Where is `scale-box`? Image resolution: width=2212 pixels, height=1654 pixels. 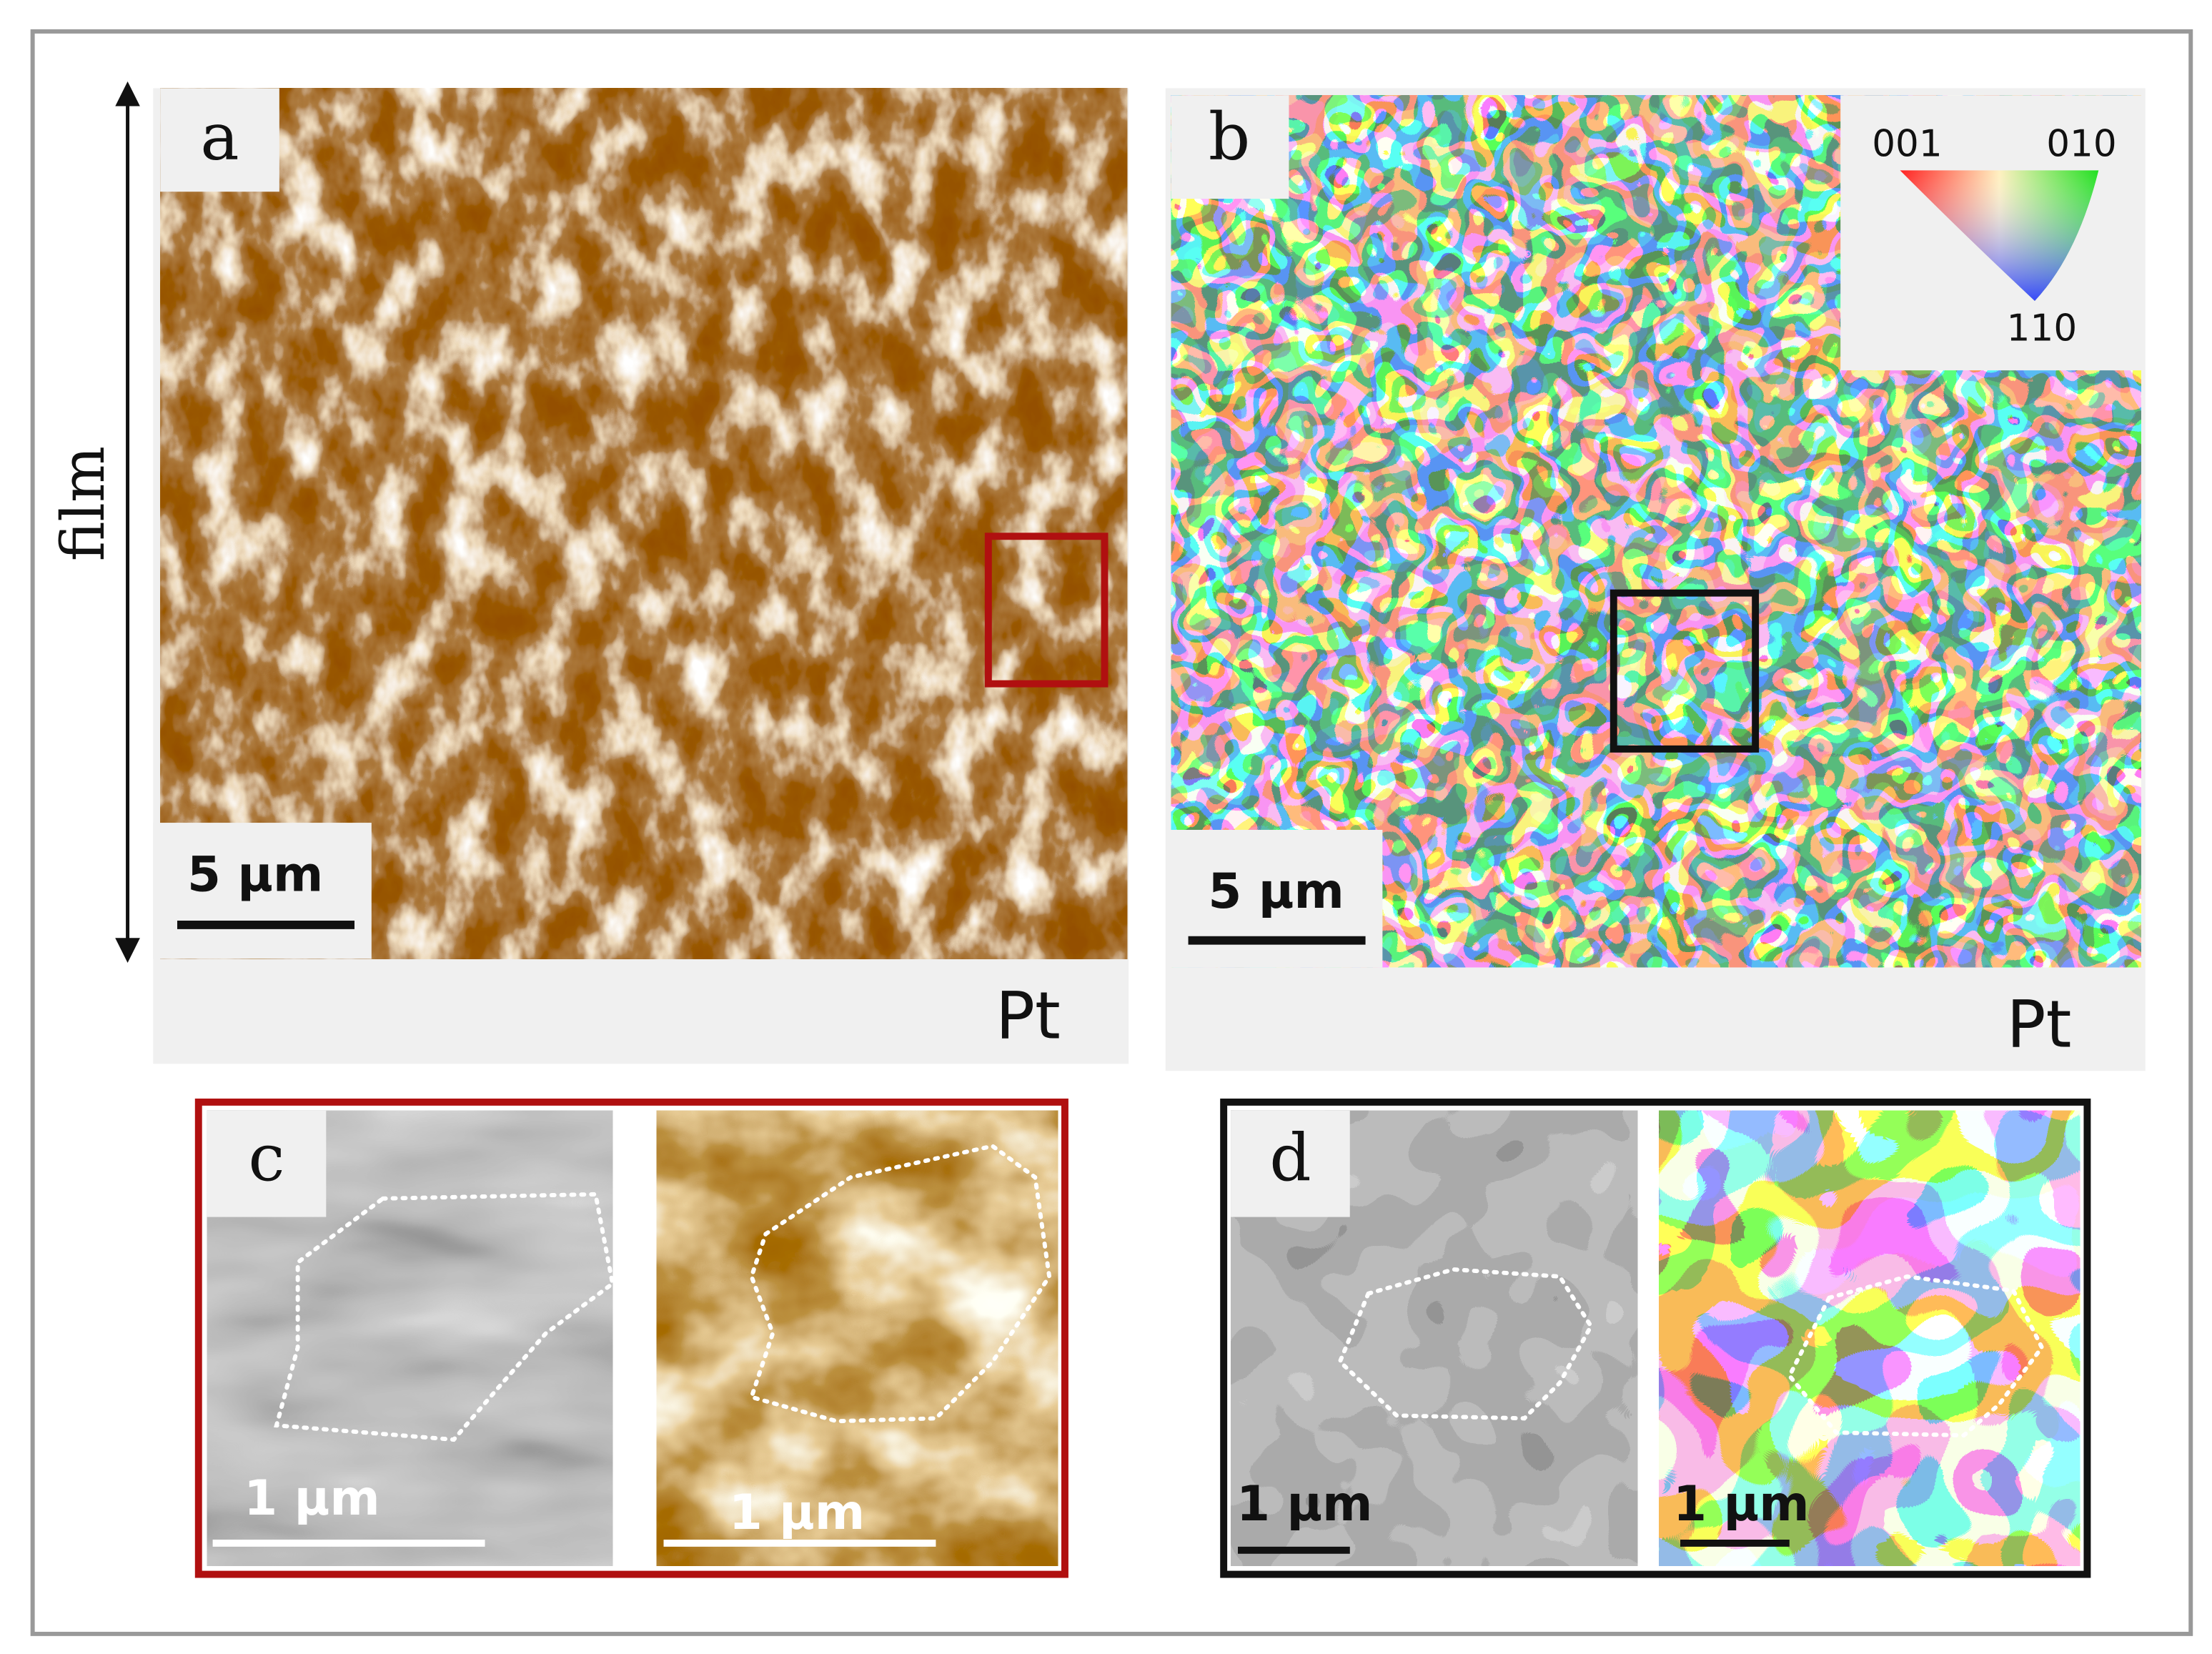 scale-box is located at coordinates (262, 891).